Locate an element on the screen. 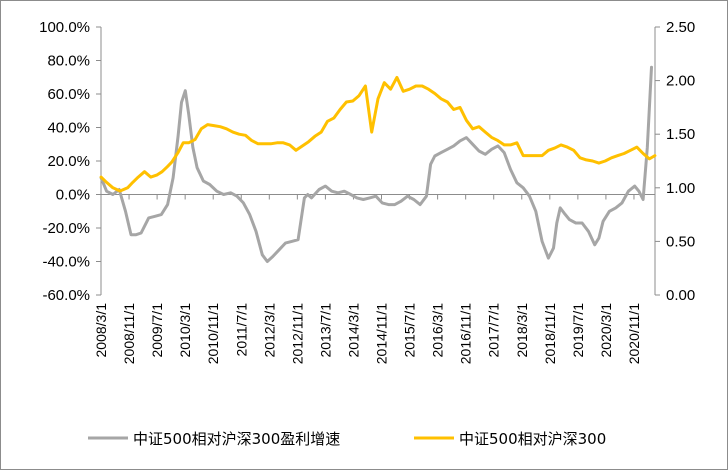  left-tick-label: 40.0% is located at coordinates (68, 128).